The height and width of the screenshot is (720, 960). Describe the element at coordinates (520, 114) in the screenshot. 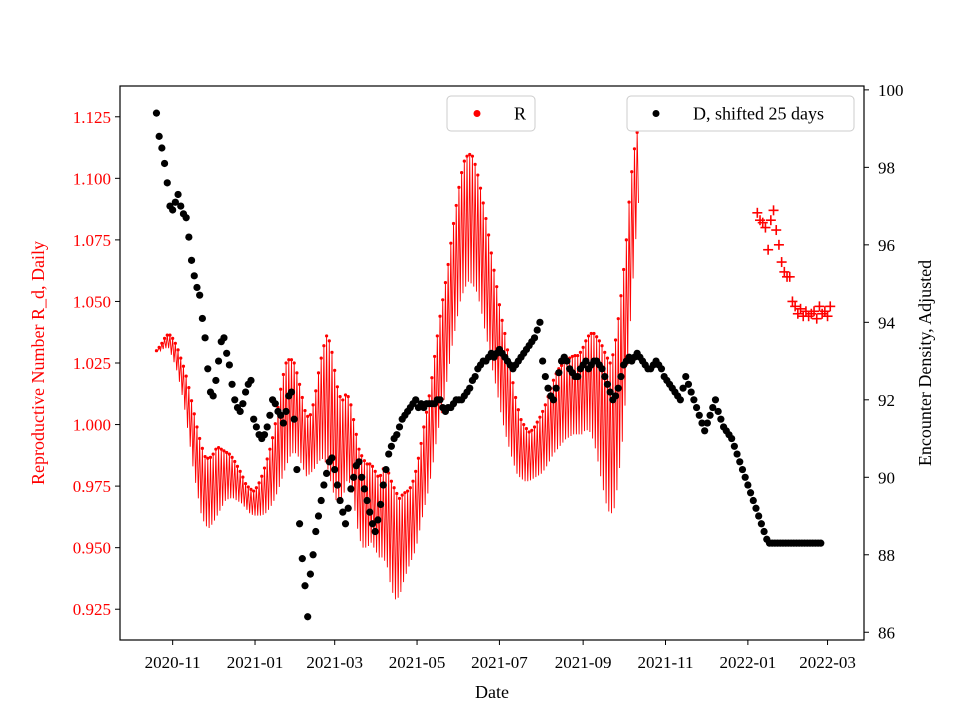

I see `legend-r-label: R` at that location.